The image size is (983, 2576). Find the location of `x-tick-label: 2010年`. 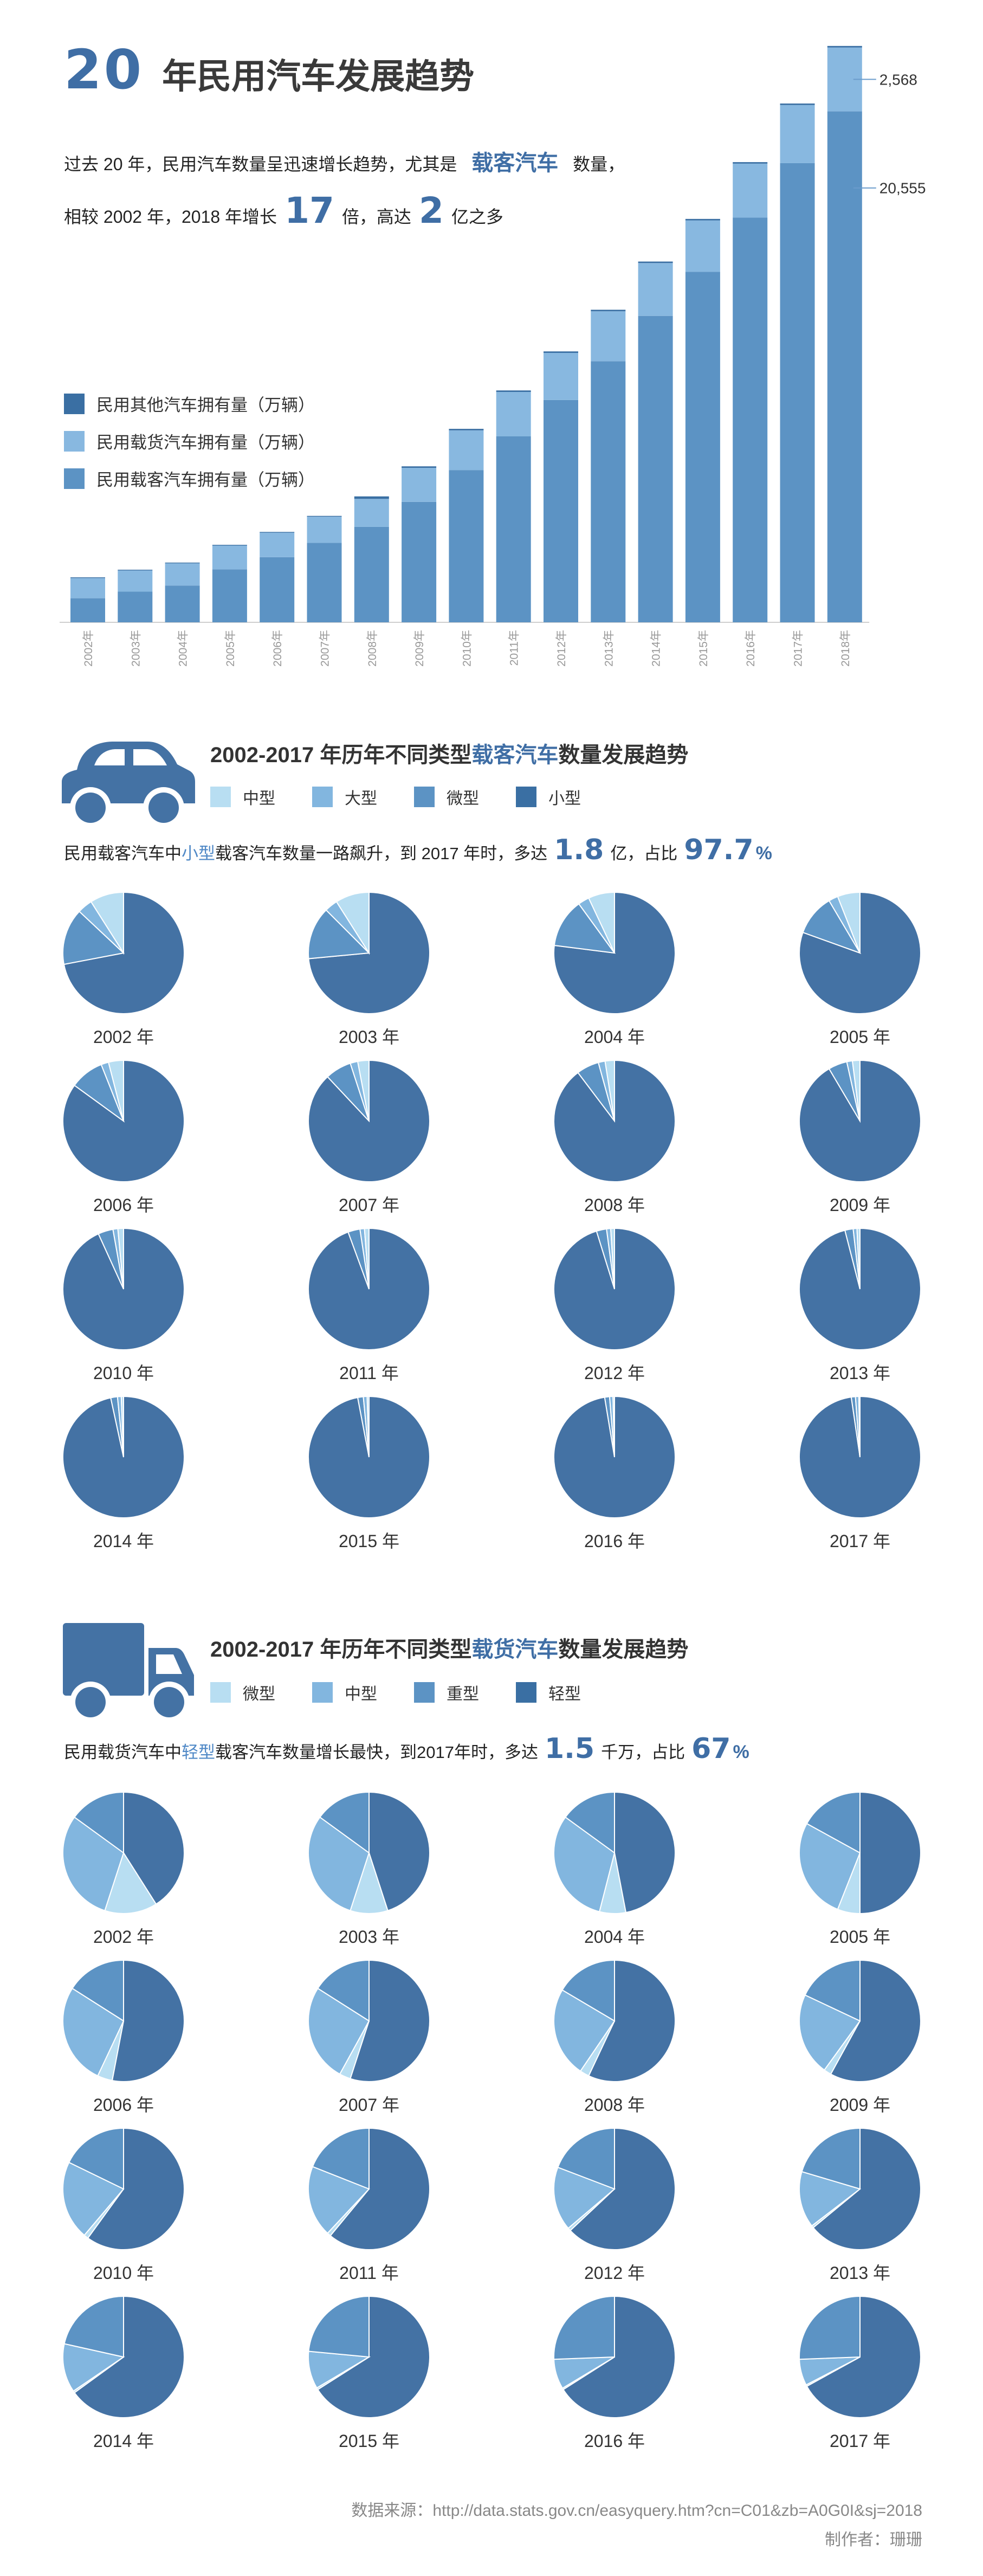

x-tick-label: 2010年 is located at coordinates (467, 648).